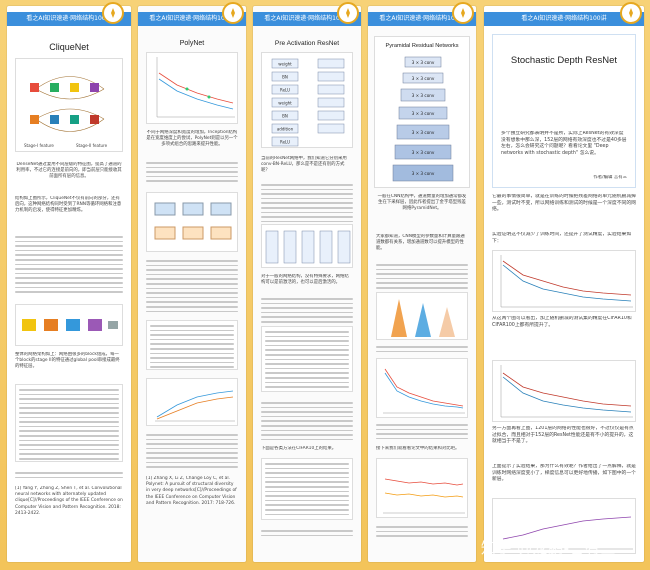 The image size is (650, 570). I want to click on fig-label-stage2: Stage-II feature, so click(92, 145).